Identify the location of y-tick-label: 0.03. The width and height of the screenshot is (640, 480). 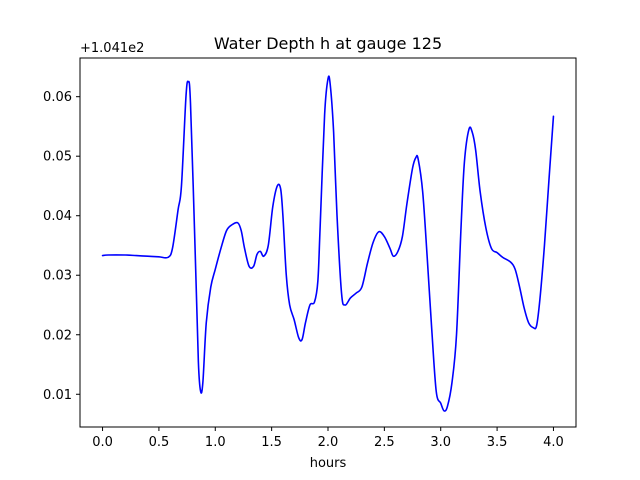
(57, 276).